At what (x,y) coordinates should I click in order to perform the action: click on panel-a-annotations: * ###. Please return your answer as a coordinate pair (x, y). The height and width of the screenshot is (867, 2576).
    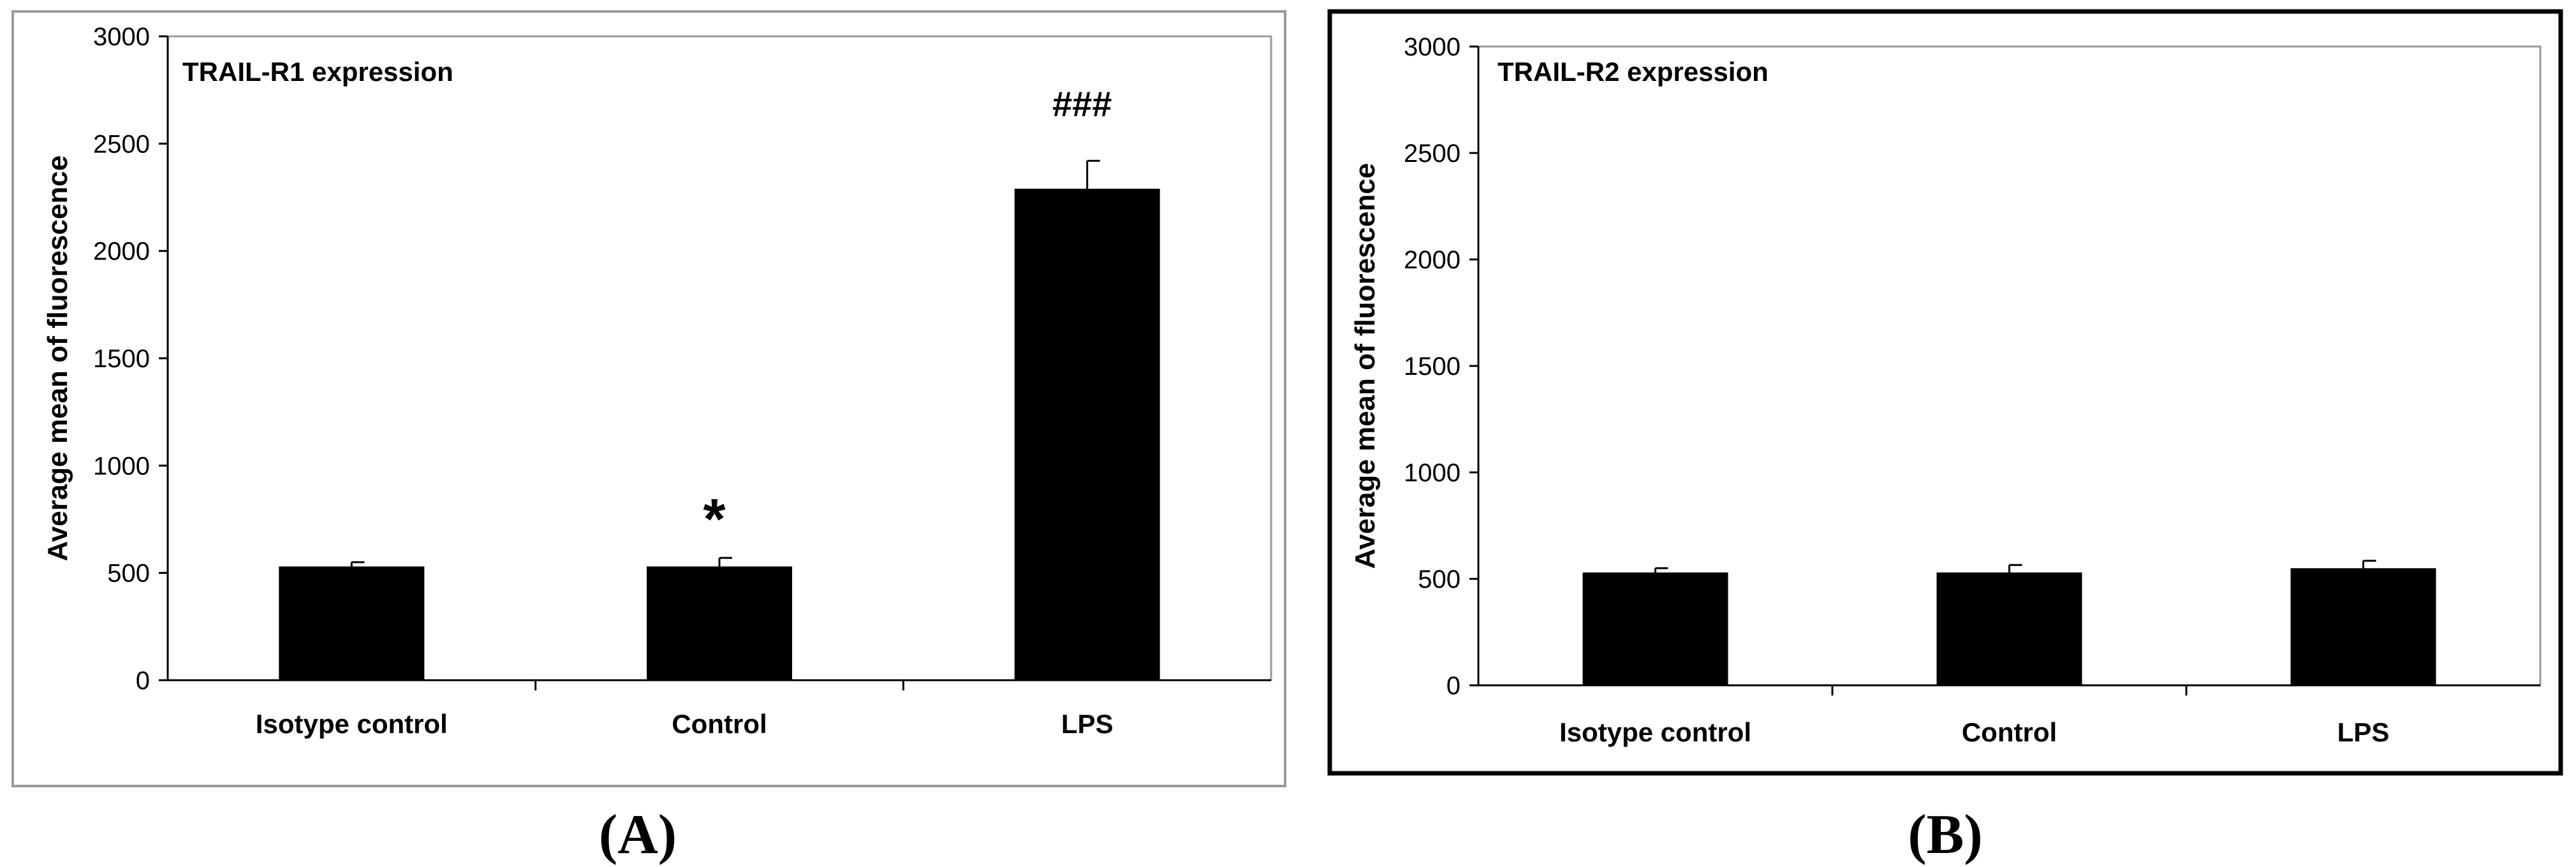
    Looking at the image, I should click on (907, 317).